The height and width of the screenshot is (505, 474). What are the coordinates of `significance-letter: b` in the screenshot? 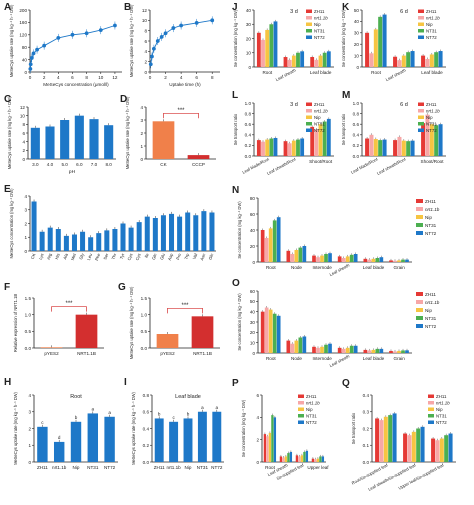 It's located at (76, 417).